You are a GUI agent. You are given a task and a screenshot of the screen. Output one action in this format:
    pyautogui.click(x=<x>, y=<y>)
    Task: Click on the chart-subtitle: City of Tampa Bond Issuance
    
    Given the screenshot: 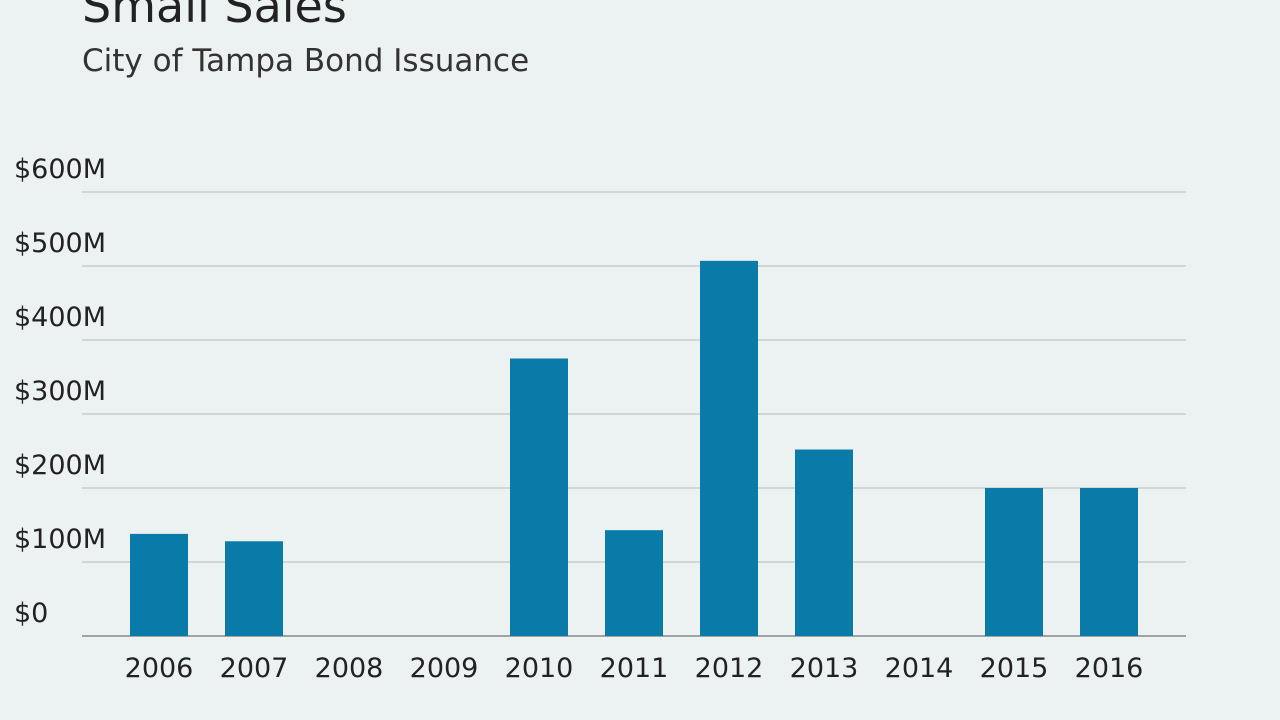 What is the action you would take?
    pyautogui.click(x=306, y=61)
    